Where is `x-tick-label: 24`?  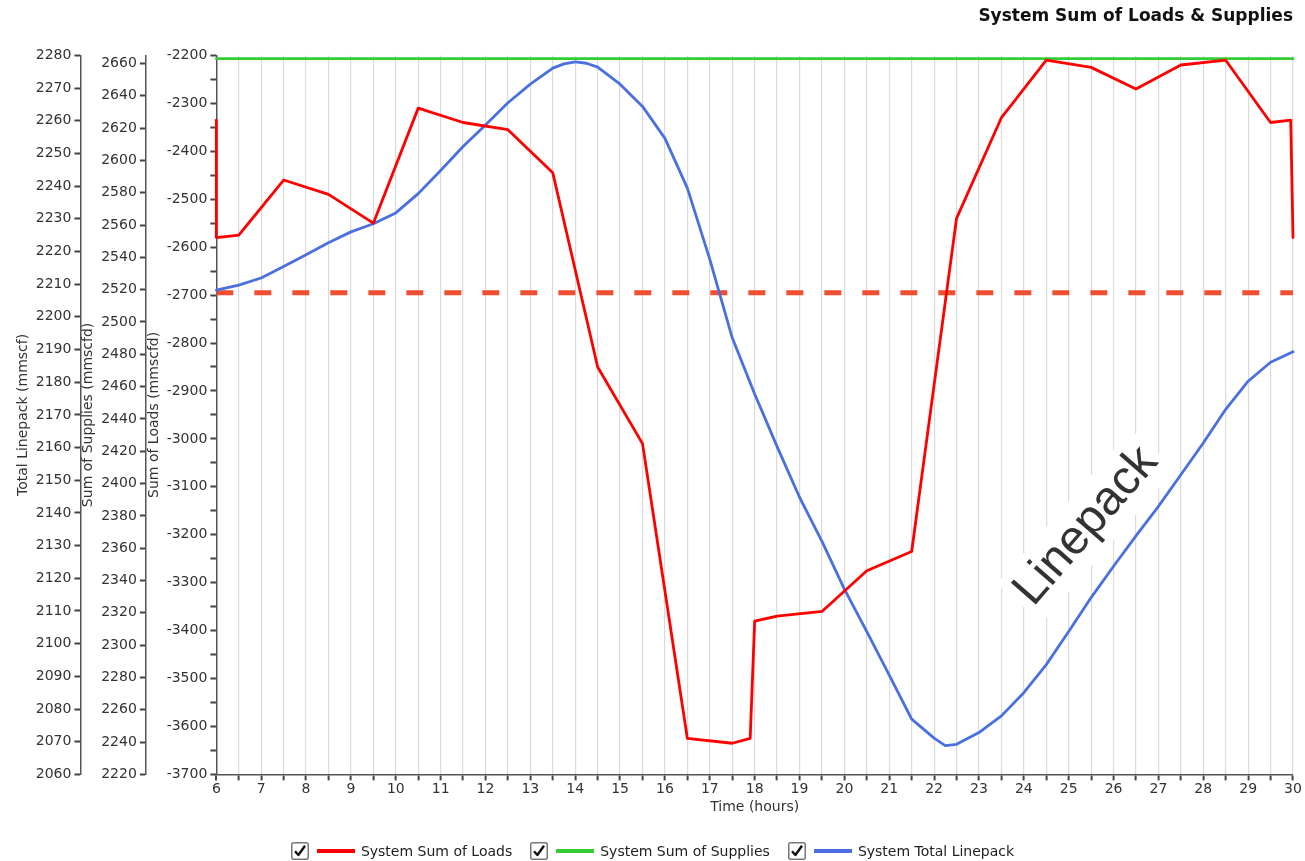
x-tick-label: 24 is located at coordinates (1023, 788).